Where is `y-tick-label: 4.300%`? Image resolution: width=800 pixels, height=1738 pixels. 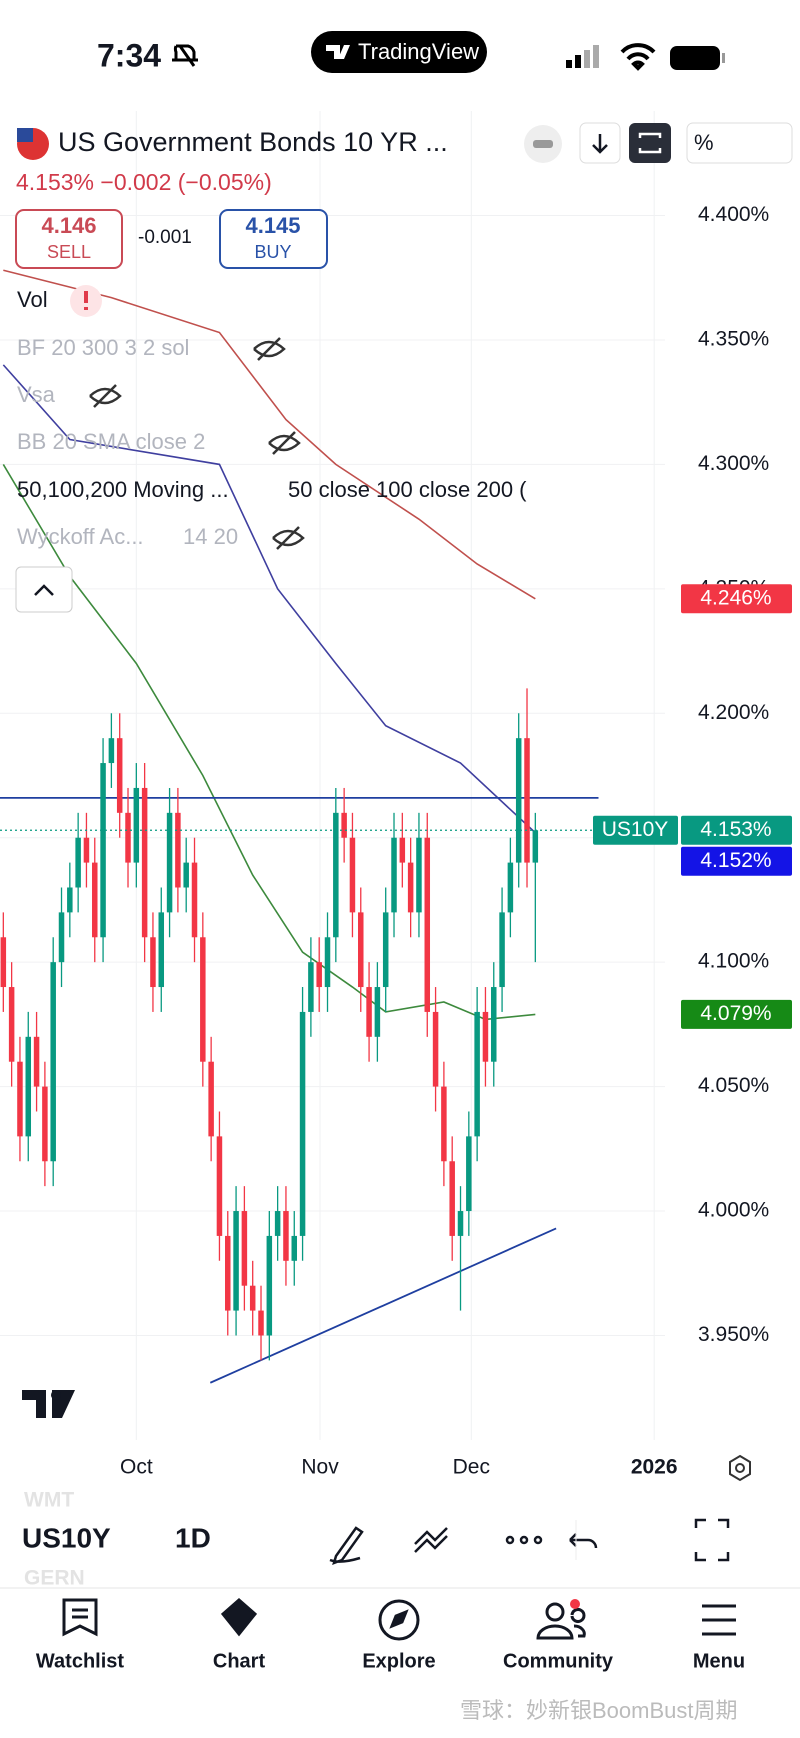
y-tick-label: 4.300% is located at coordinates (733, 463).